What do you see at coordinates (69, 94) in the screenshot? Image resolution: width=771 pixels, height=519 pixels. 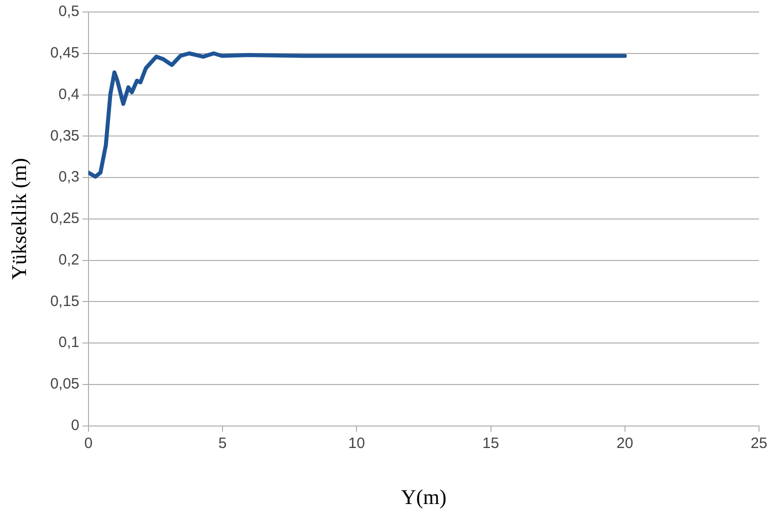 I see `y-tick-label: 0,4` at bounding box center [69, 94].